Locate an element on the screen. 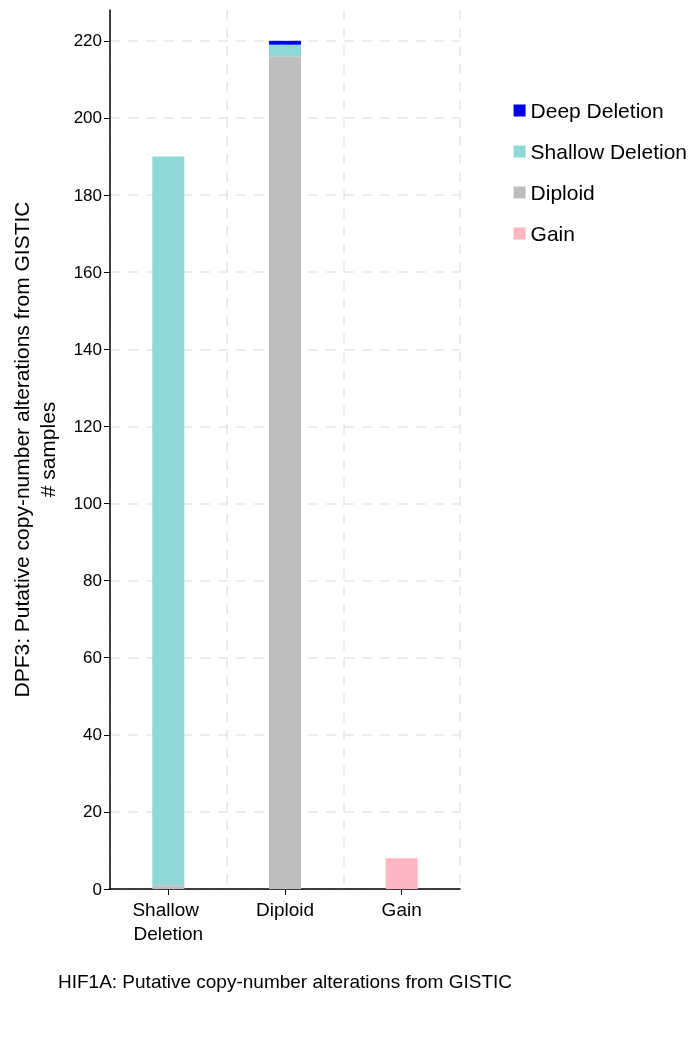  y-tick-label: 180 is located at coordinates (87, 195).